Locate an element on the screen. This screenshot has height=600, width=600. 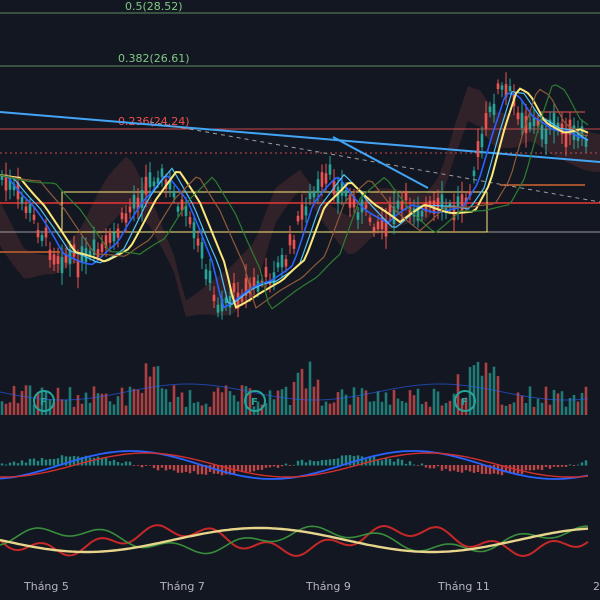
range-box-yellow is located at coordinates (274, 212).